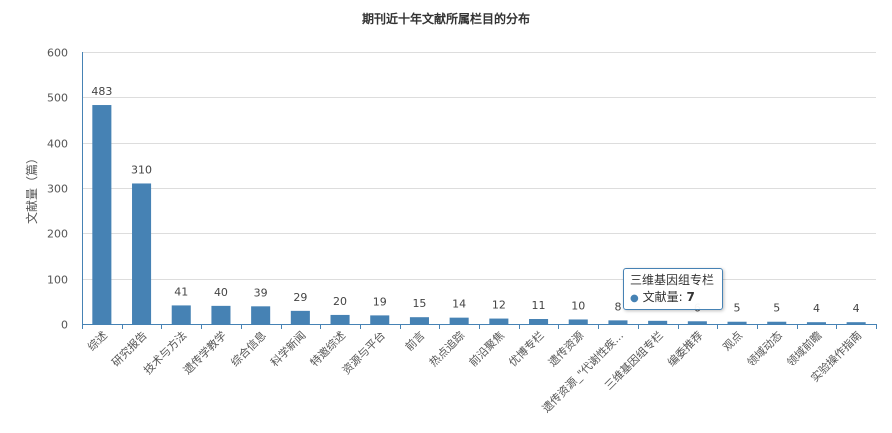 The width and height of the screenshot is (892, 433). Describe the element at coordinates (363, 352) in the screenshot. I see `x-category-label: 资源与平台` at that location.